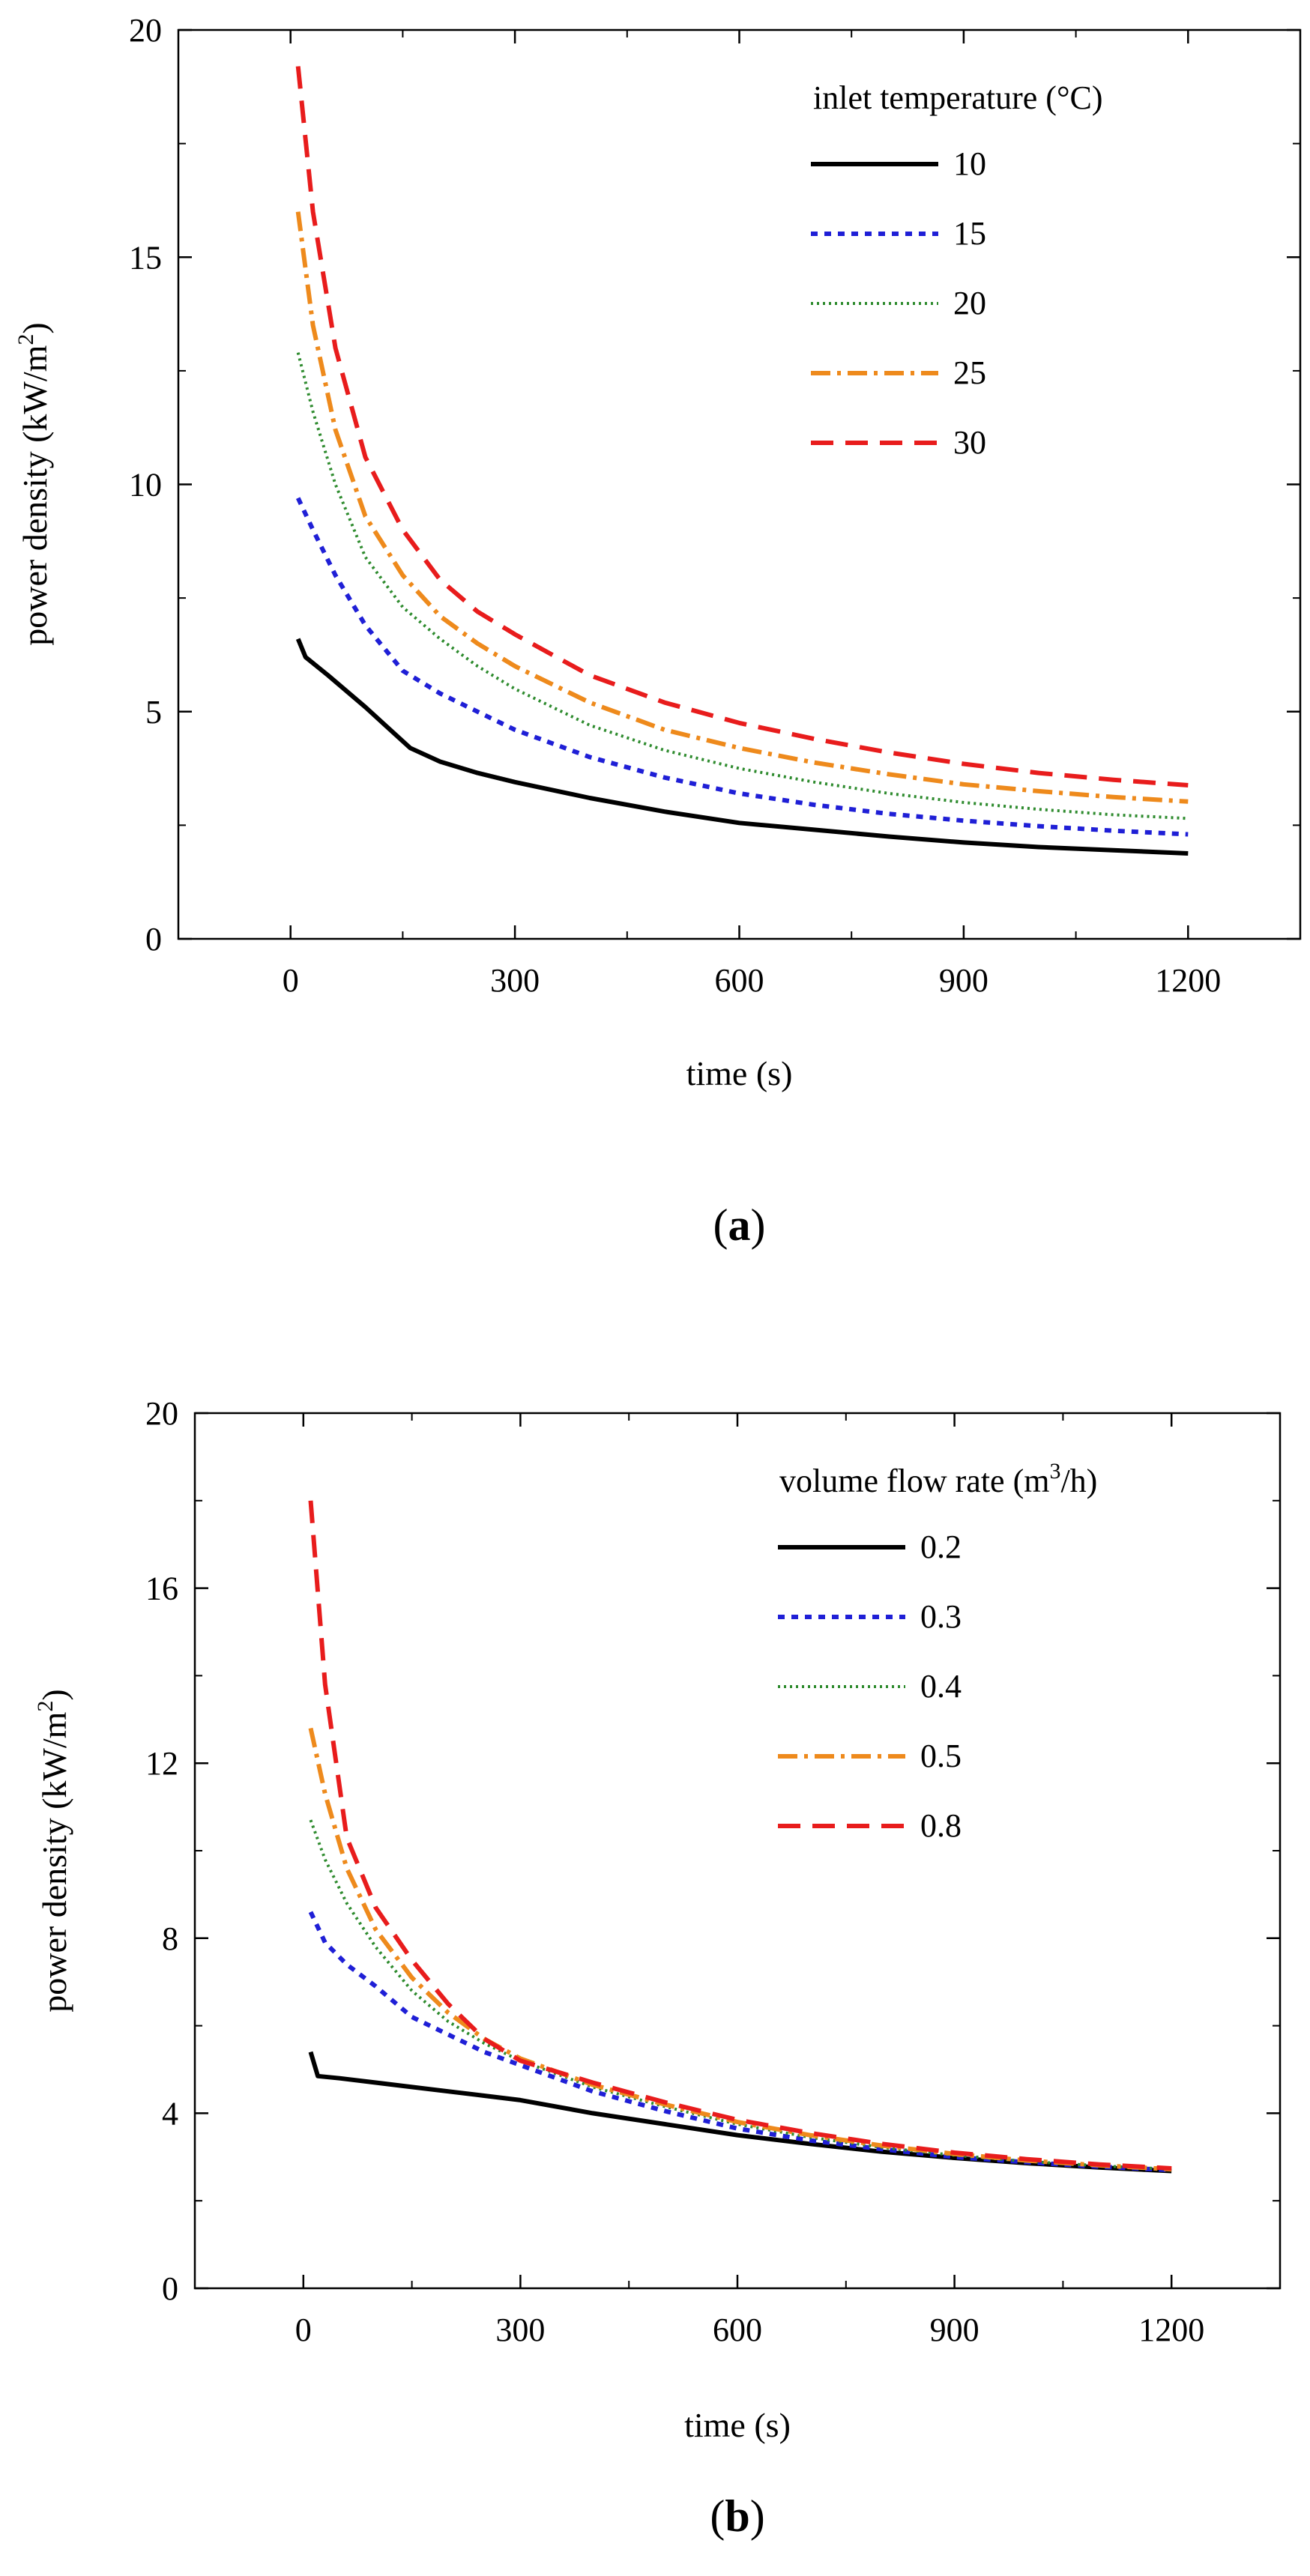  I want to click on y-tick-label: 15, so click(145, 257).